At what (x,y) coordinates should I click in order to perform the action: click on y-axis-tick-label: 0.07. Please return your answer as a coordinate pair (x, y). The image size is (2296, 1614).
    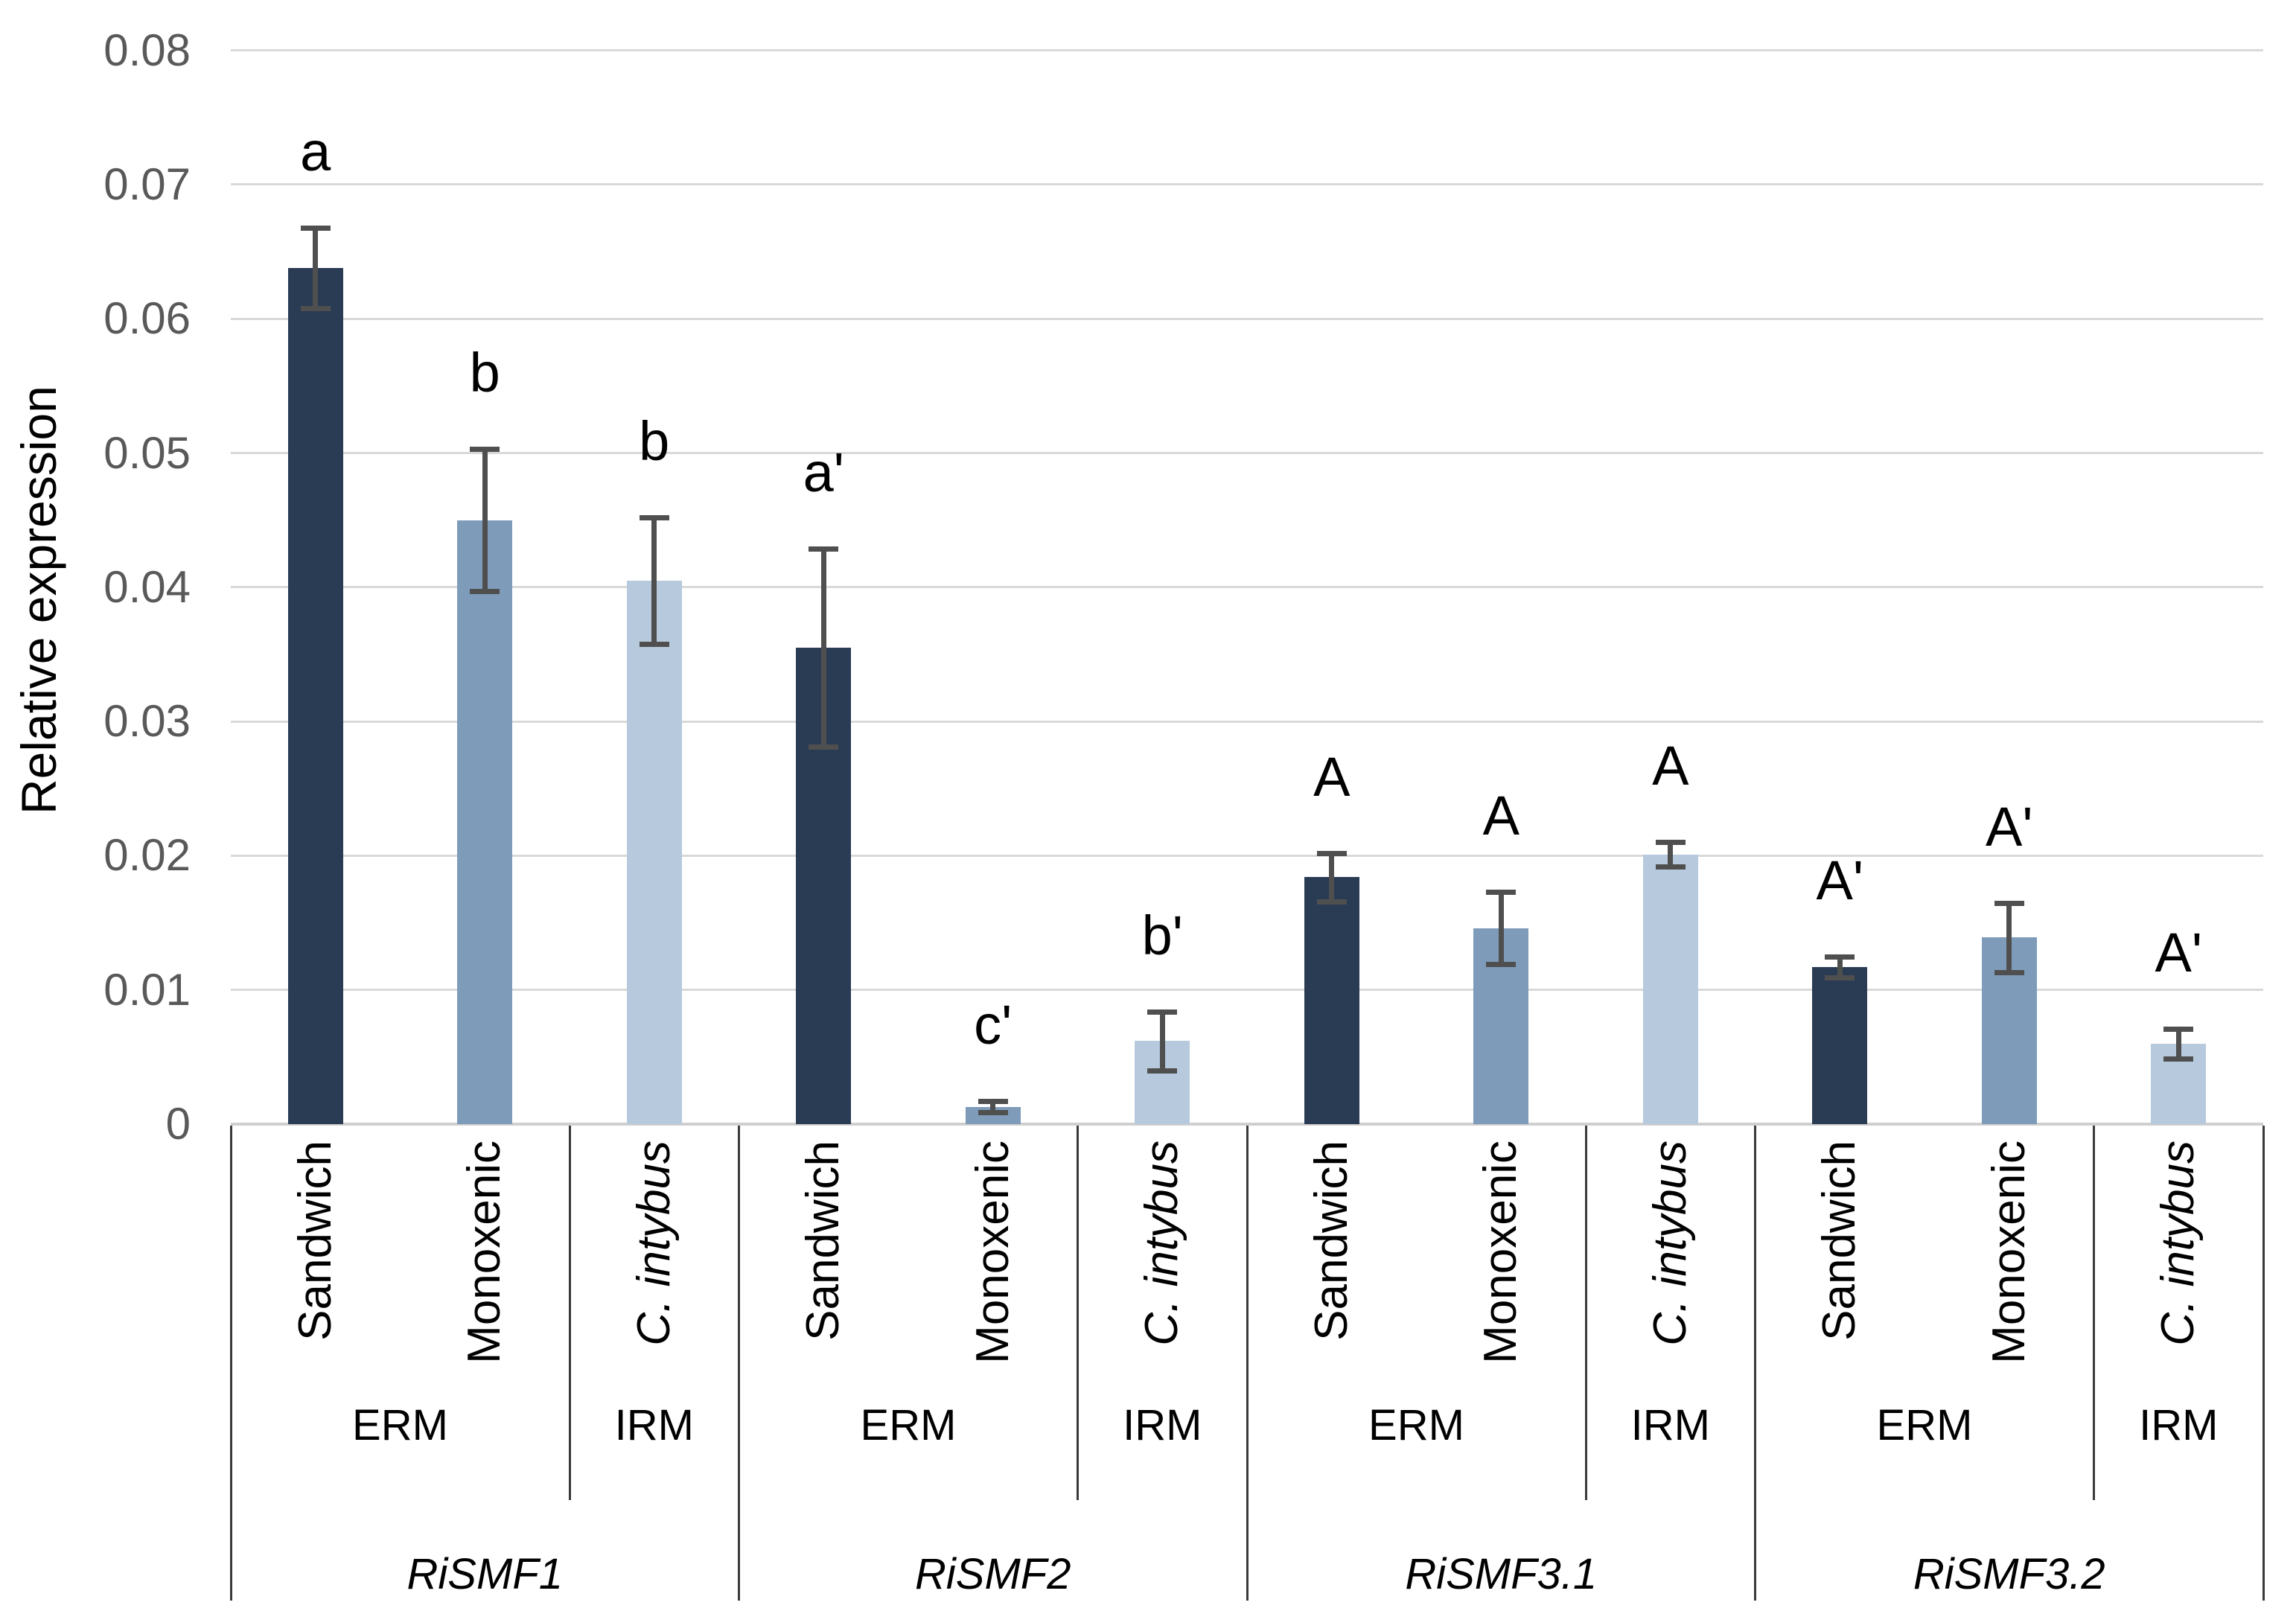
    Looking at the image, I should click on (147, 184).